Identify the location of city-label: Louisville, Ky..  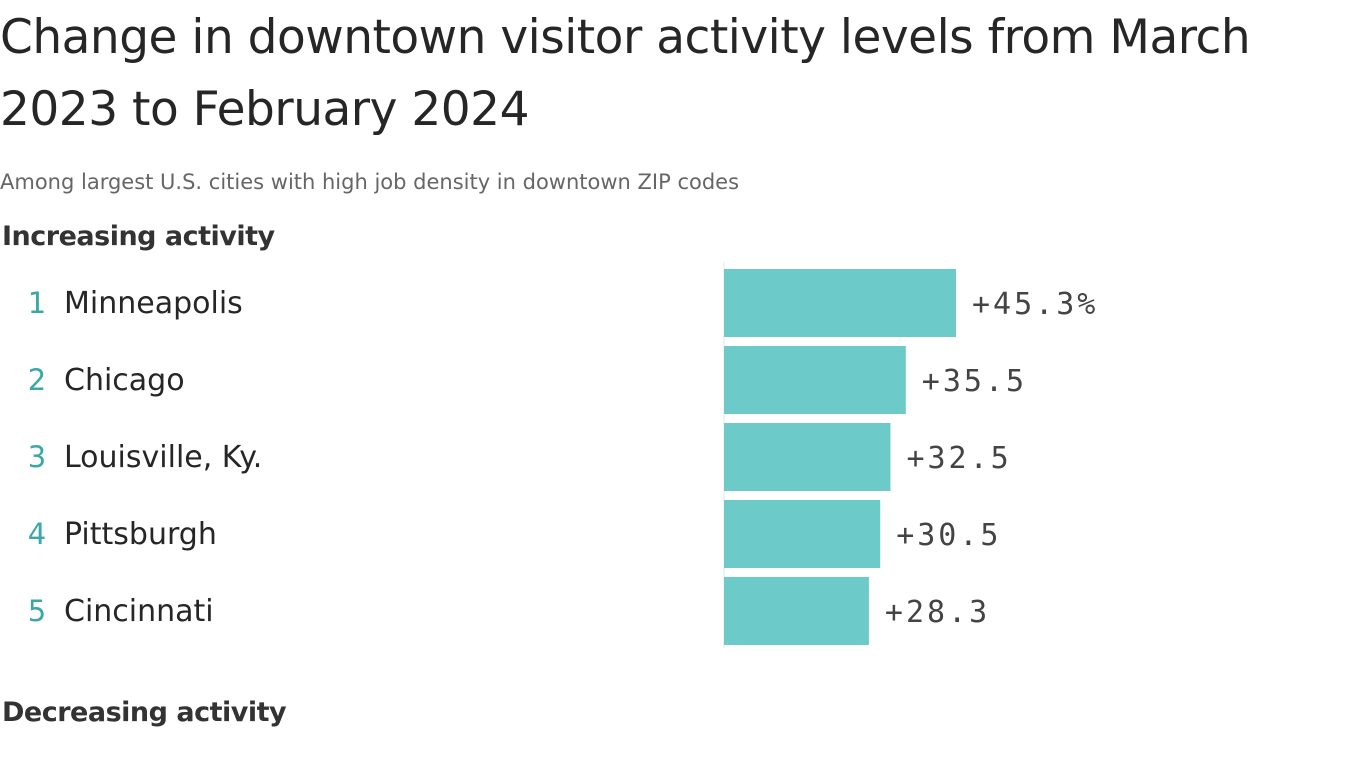
(163, 457).